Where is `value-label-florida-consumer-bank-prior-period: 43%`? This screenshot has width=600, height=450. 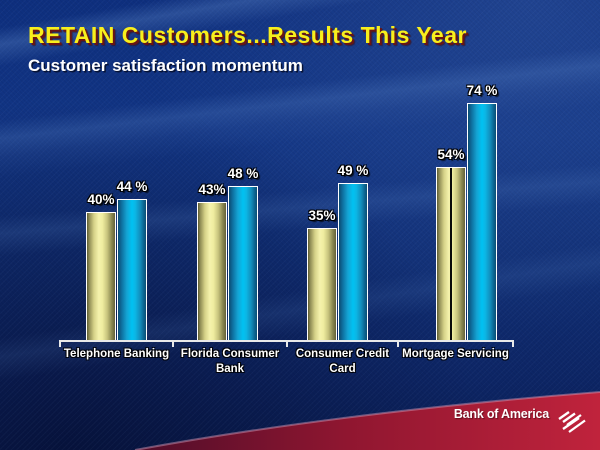
value-label-florida-consumer-bank-prior-period: 43% is located at coordinates (212, 189).